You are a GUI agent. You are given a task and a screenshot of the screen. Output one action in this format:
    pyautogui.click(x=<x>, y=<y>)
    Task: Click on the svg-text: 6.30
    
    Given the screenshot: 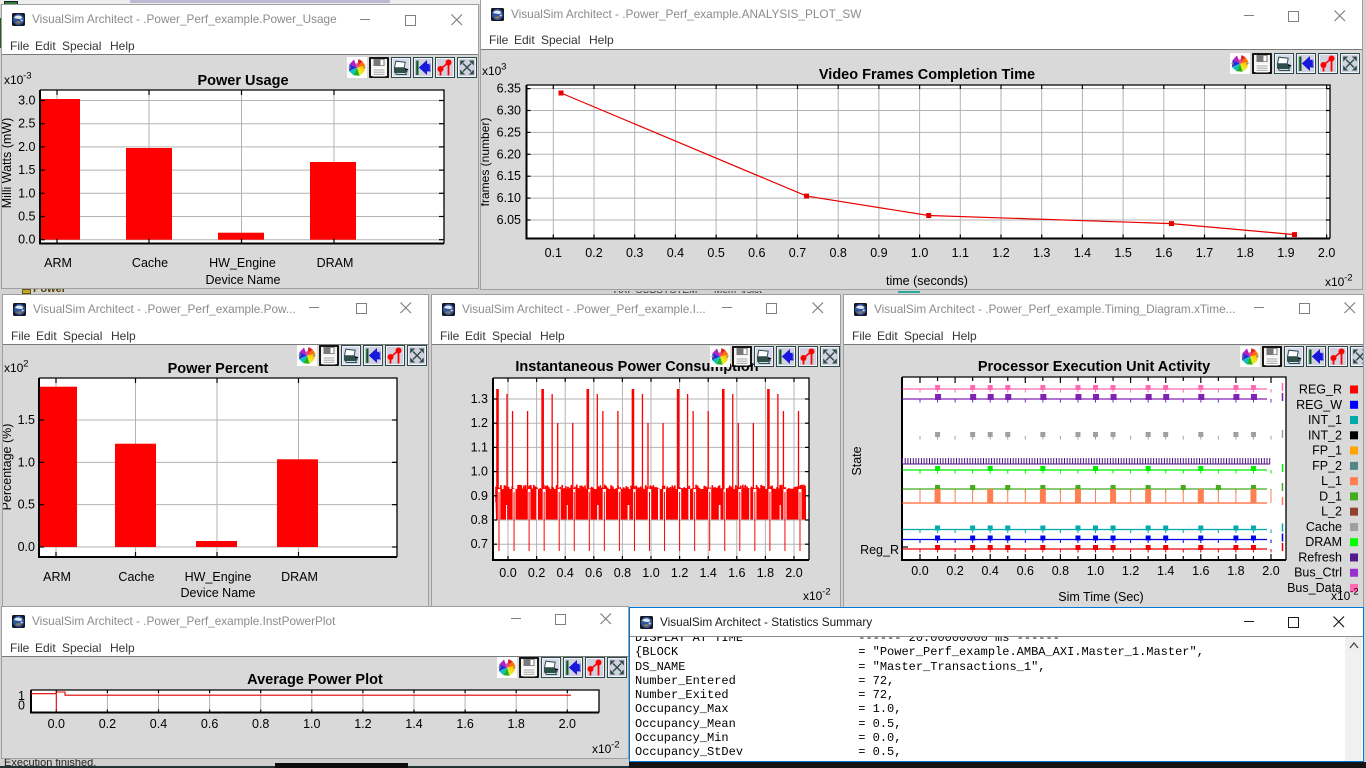 What is the action you would take?
    pyautogui.click(x=509, y=111)
    